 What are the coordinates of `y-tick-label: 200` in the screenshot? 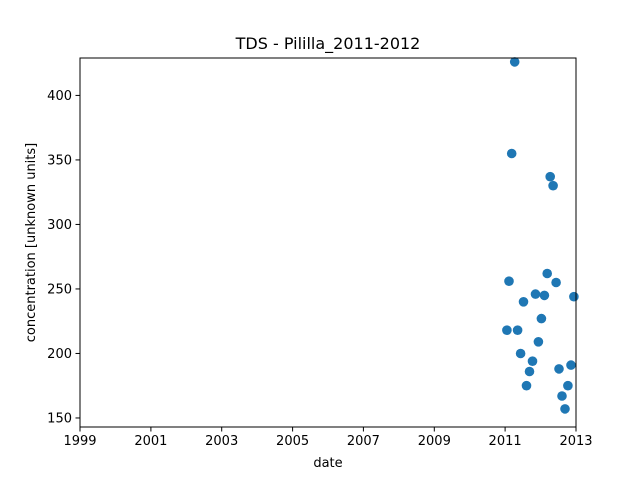 It's located at (59, 354).